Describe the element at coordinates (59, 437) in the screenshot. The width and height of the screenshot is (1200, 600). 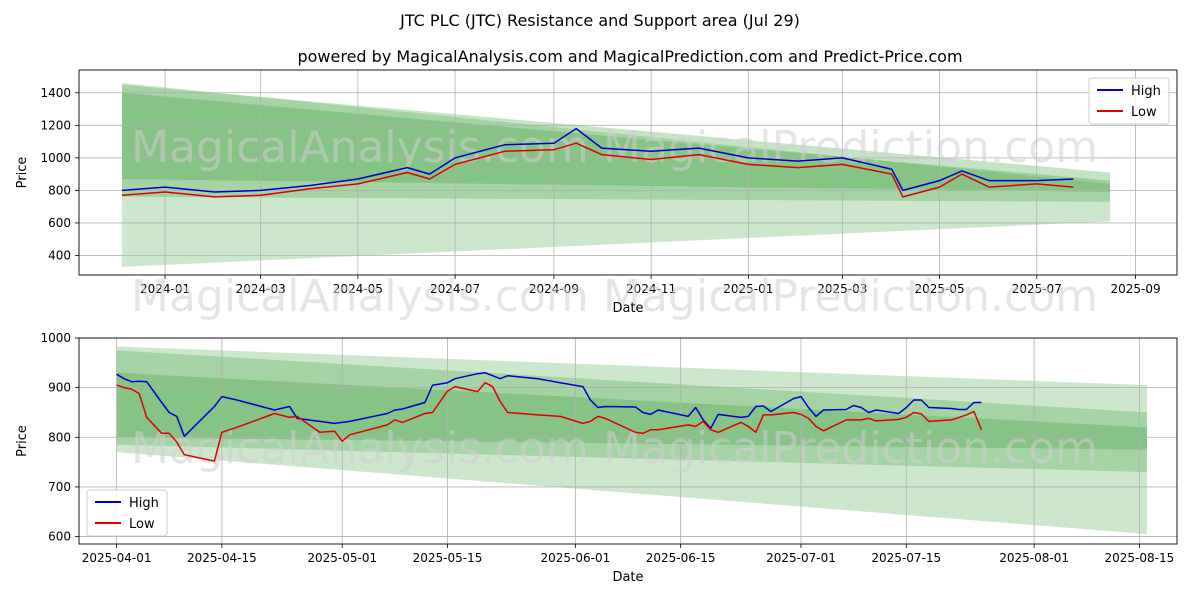
I see `bottom-y-tick-label: 800` at that location.